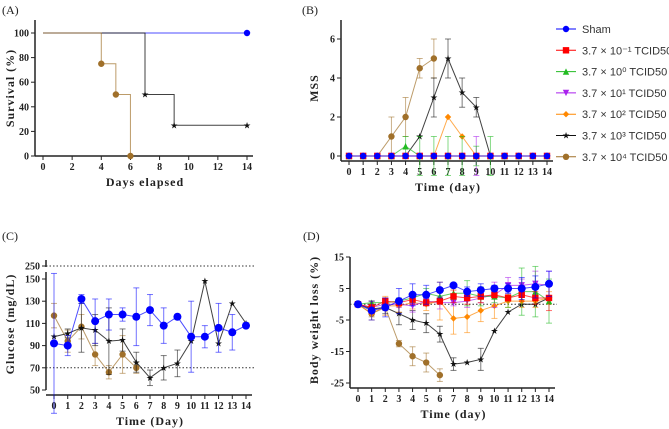 The height and width of the screenshot is (429, 669). I want to click on x-tick-label: 0, so click(358, 399).